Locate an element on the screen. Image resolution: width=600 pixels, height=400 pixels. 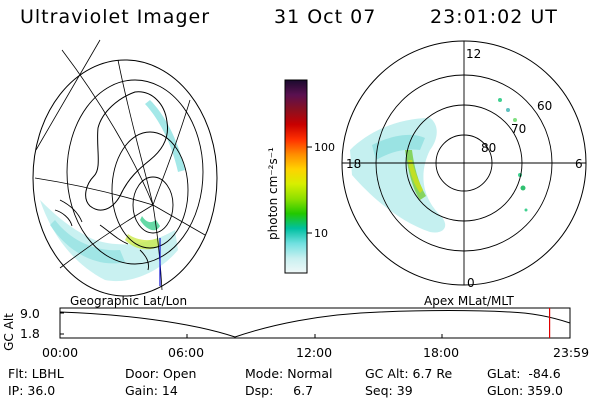
mlat-label-60: 60 is located at coordinates (544, 106).